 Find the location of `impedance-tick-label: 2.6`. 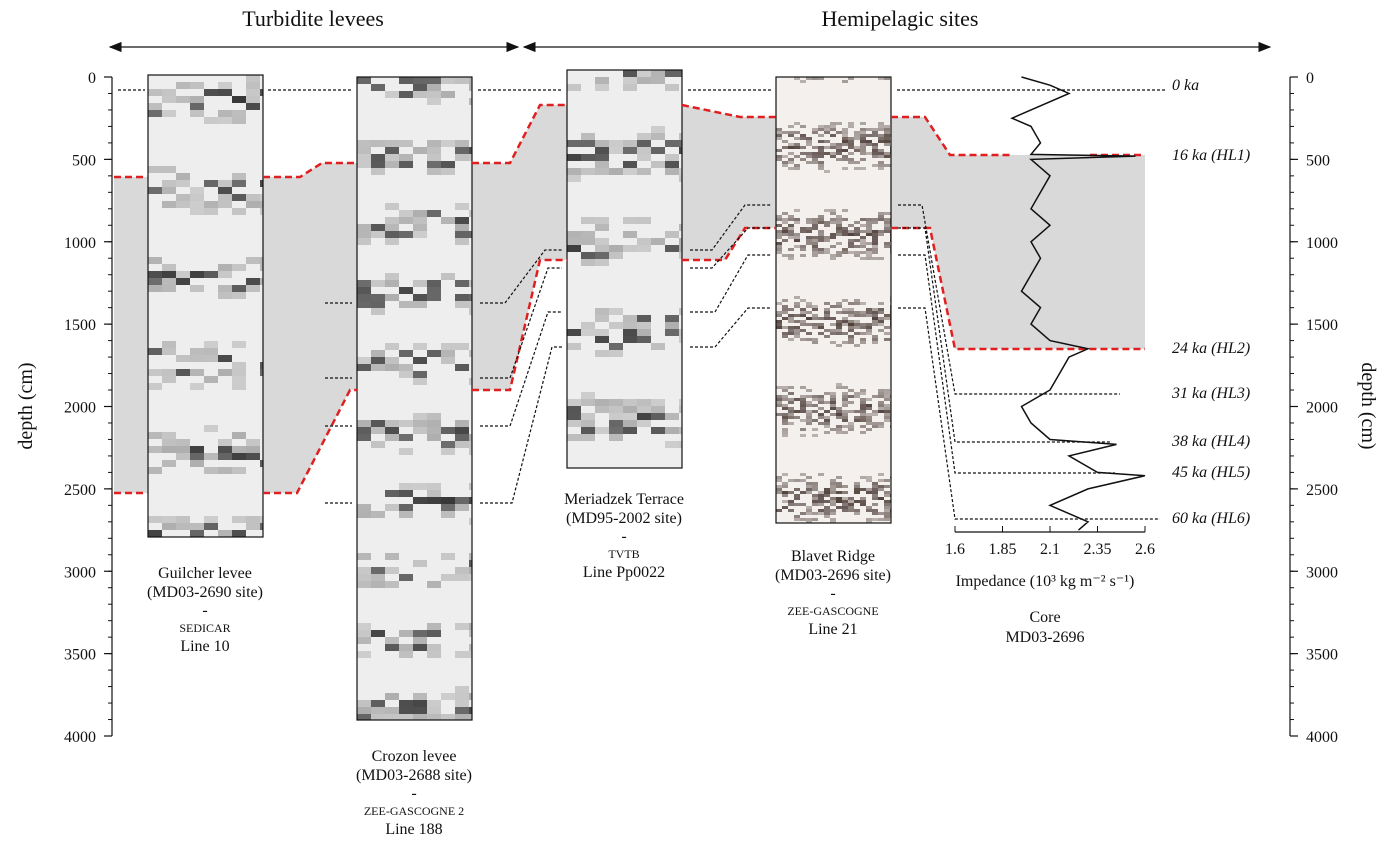

impedance-tick-label: 2.6 is located at coordinates (1145, 549).